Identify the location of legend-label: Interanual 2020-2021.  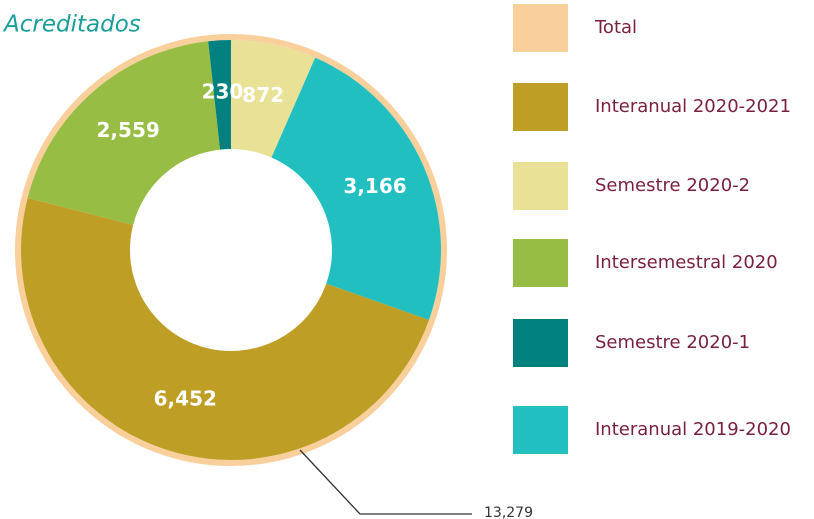
(693, 106).